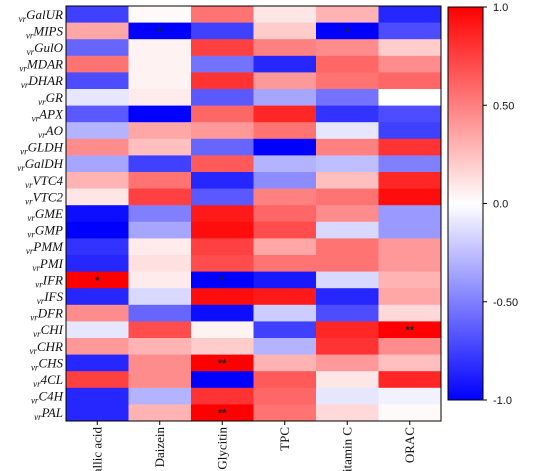 The width and height of the screenshot is (550, 471). I want to click on cell-mdar-vitamin-c, so click(347, 64).